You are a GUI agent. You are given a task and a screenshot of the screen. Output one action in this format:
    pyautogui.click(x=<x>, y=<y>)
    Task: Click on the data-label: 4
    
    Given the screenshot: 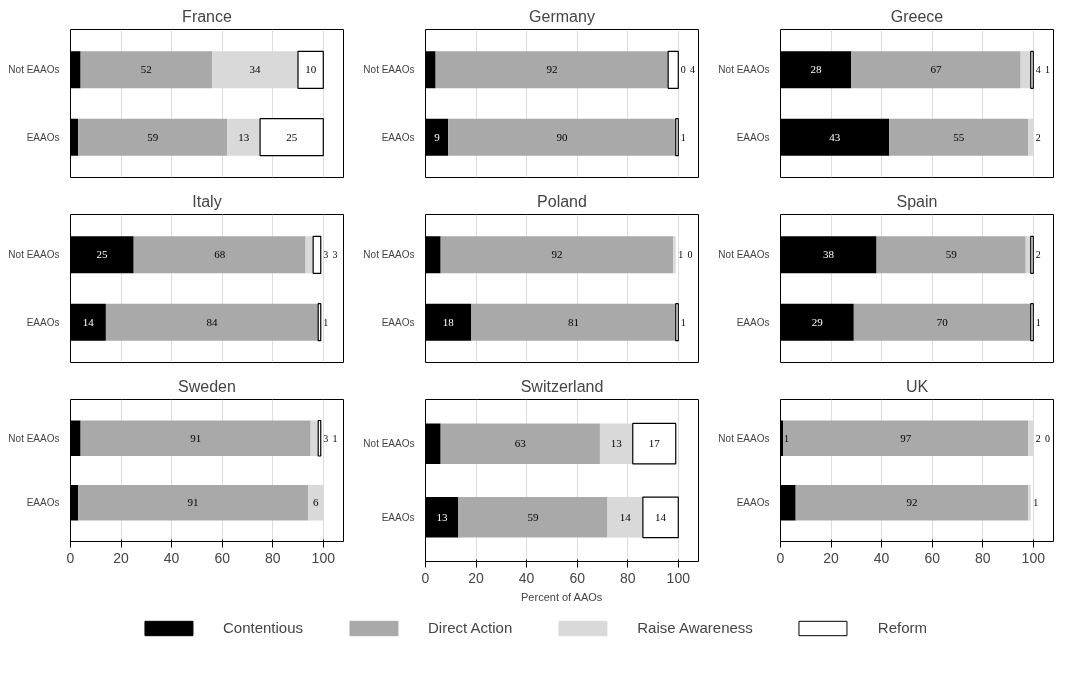 What is the action you would take?
    pyautogui.click(x=692, y=70)
    